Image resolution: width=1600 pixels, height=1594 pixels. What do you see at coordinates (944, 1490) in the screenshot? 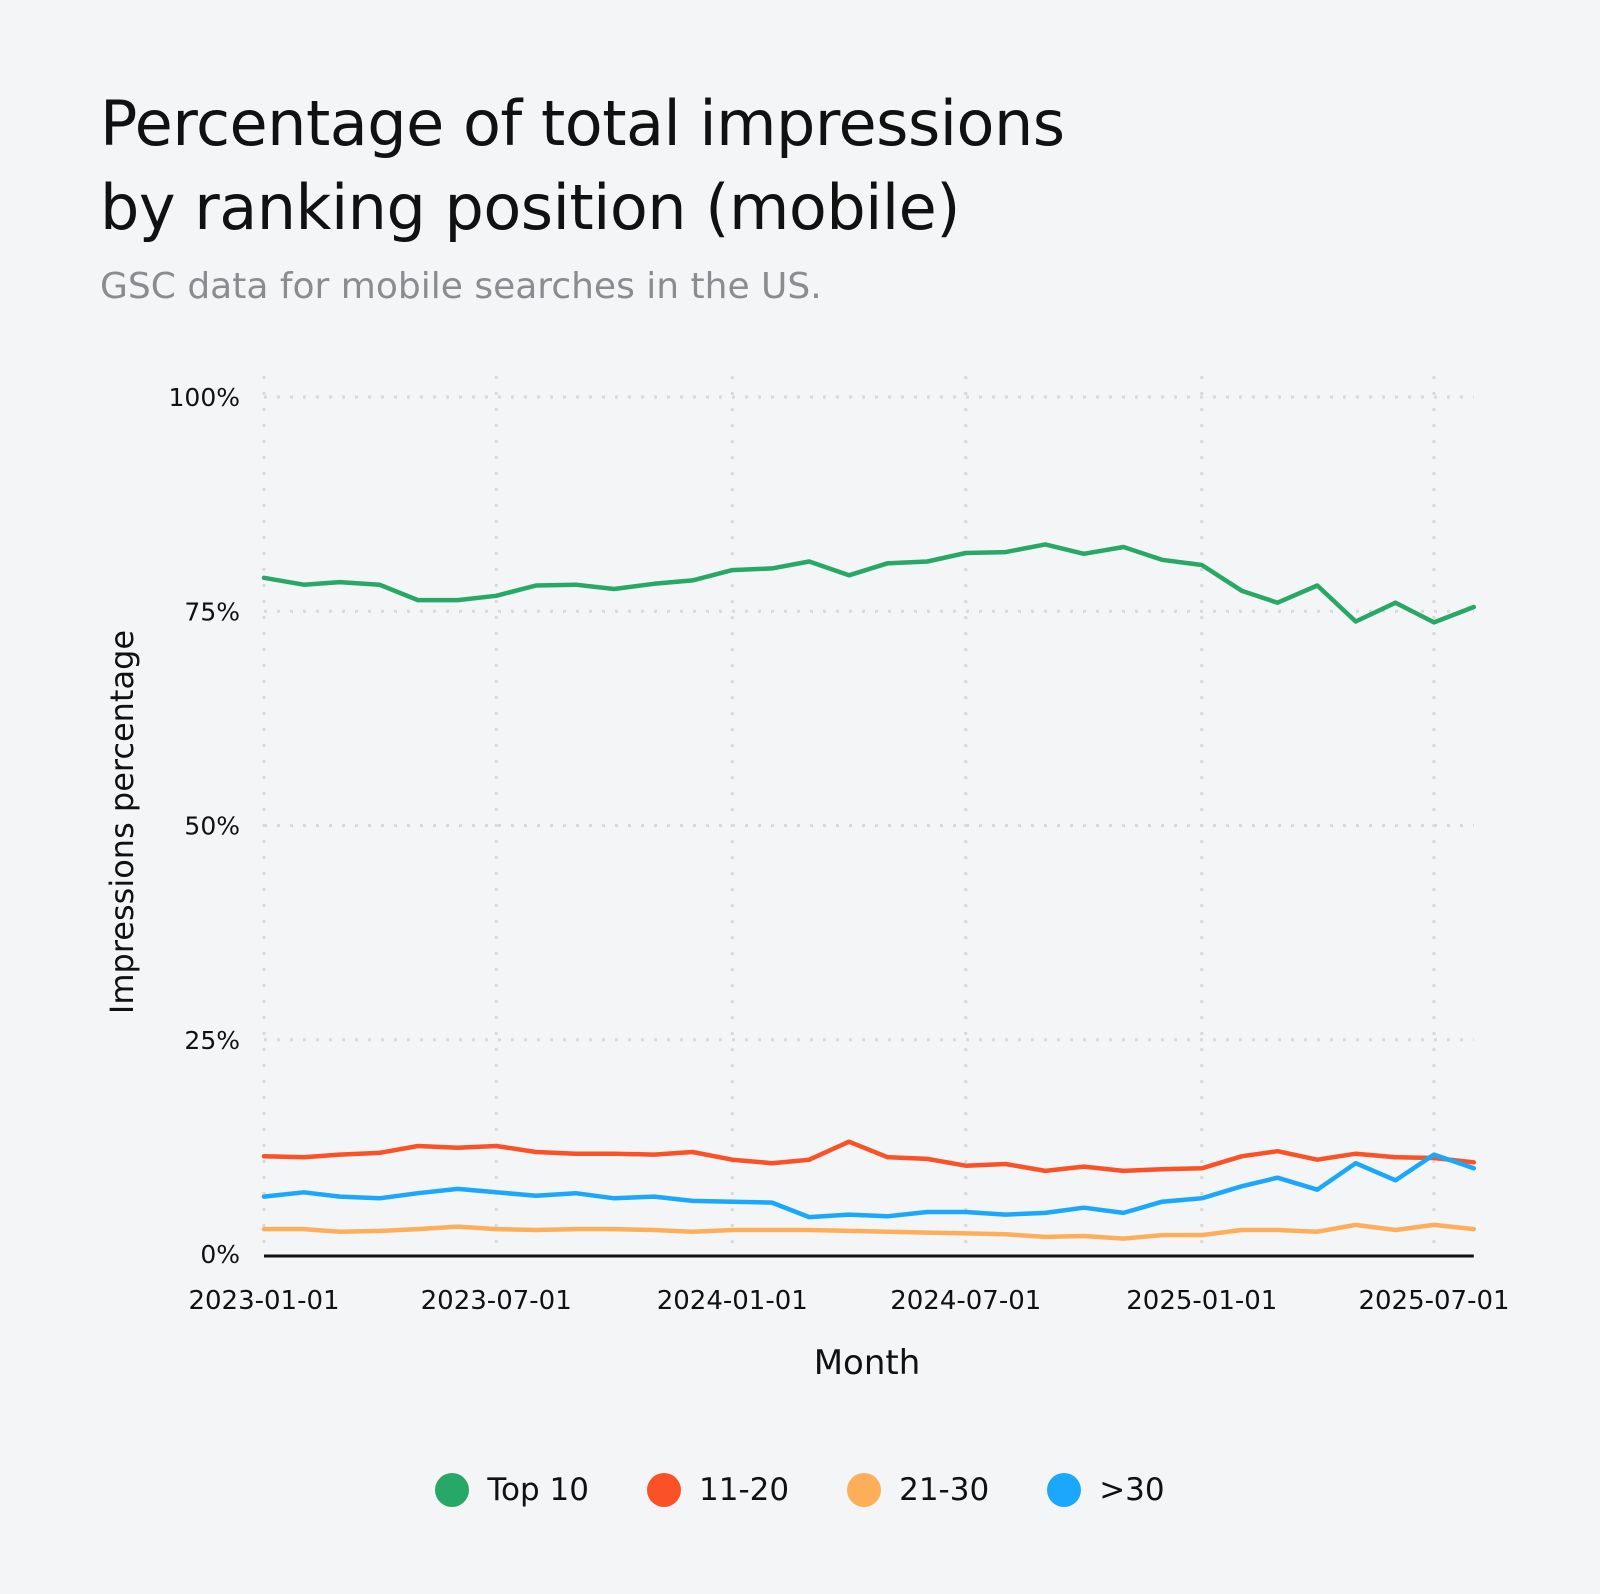
I see `legend-label: 21-30` at bounding box center [944, 1490].